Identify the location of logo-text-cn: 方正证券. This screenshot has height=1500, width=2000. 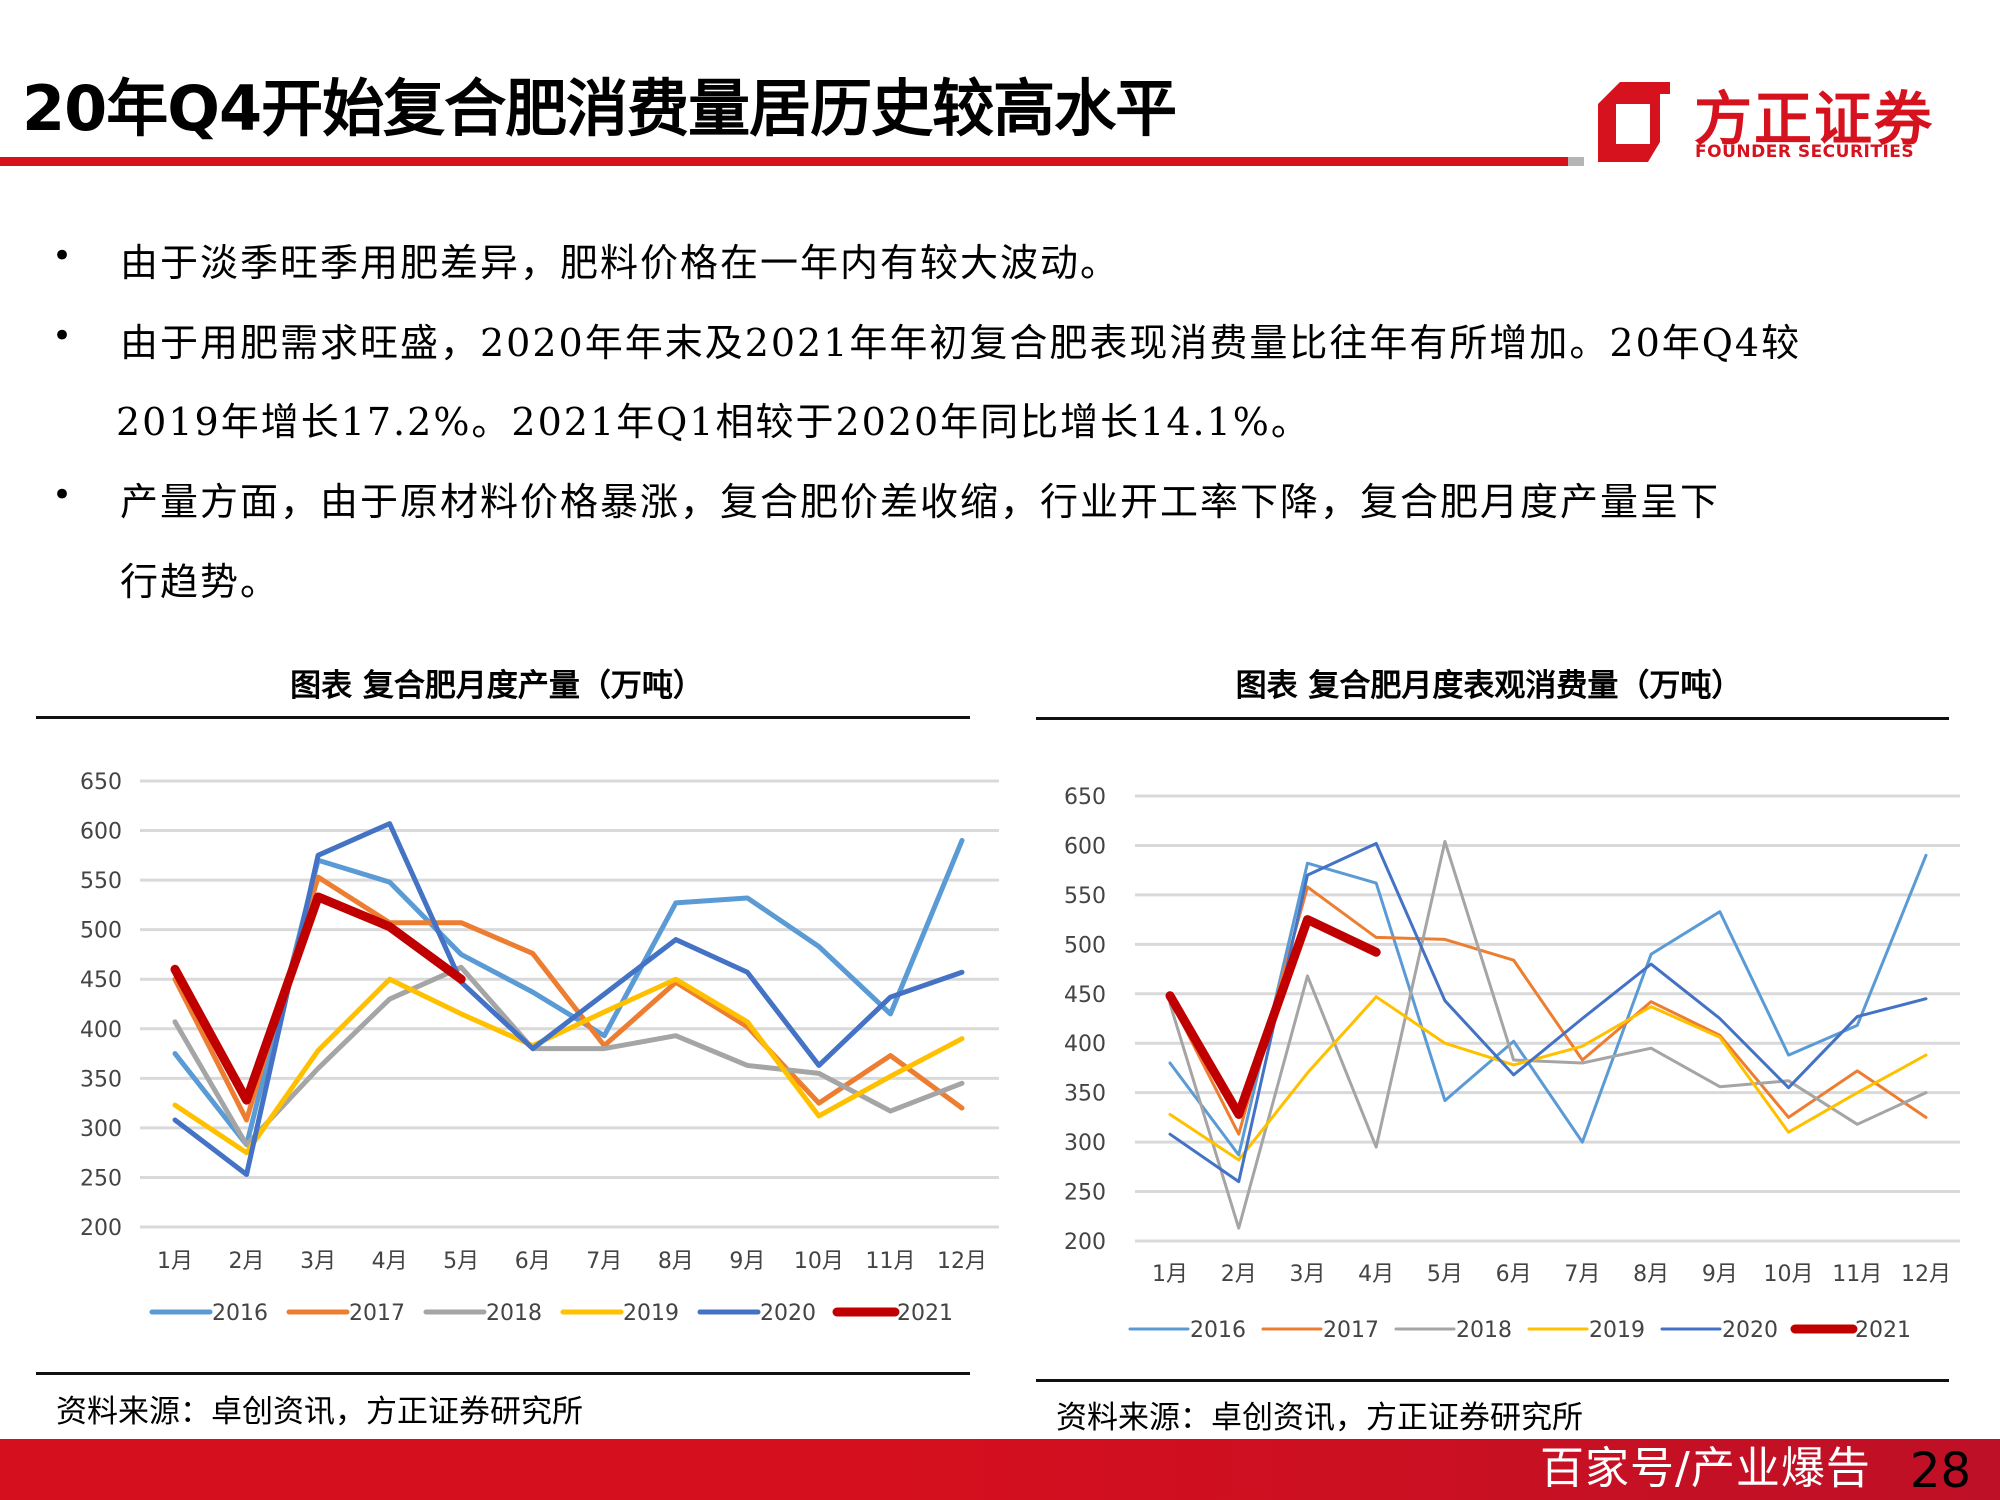
(1814, 119).